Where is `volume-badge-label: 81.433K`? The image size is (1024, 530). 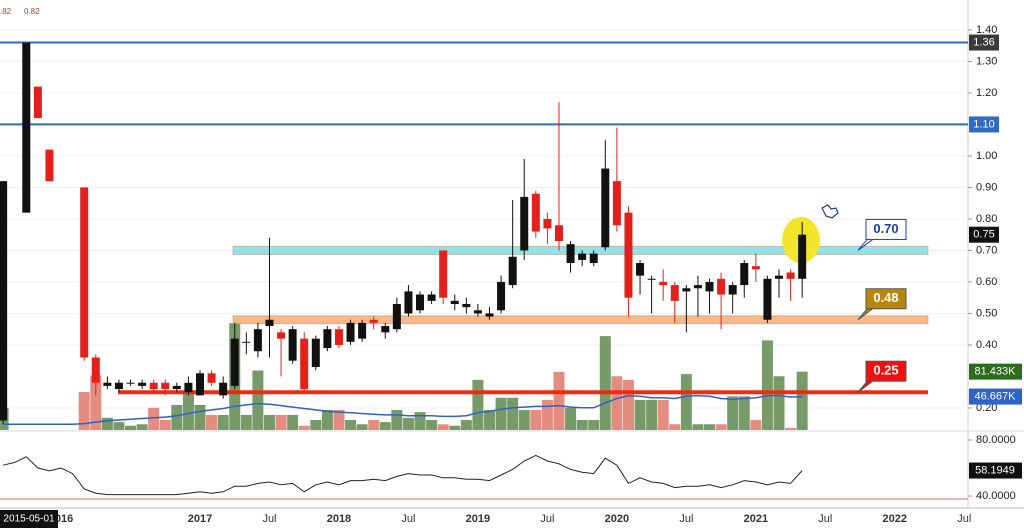
volume-badge-label: 81.433K is located at coordinates (996, 372).